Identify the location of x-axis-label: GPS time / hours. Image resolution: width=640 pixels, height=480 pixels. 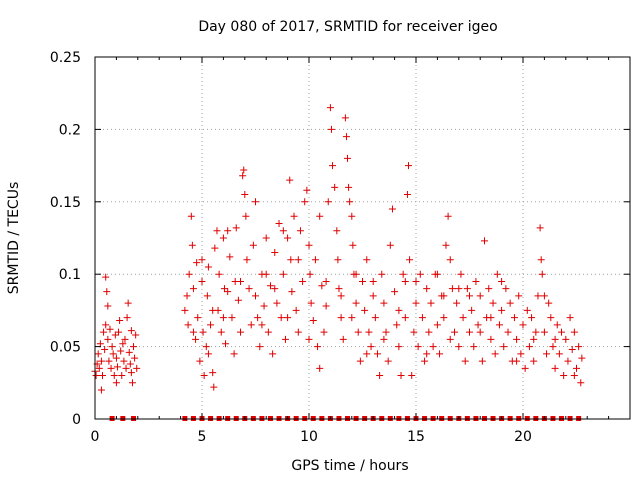
(349, 466).